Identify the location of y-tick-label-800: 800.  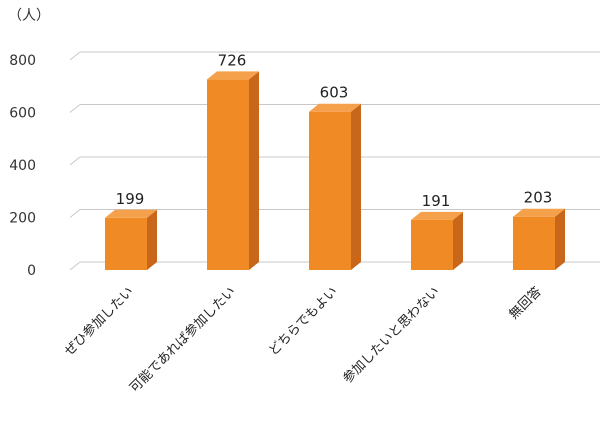
(22, 61).